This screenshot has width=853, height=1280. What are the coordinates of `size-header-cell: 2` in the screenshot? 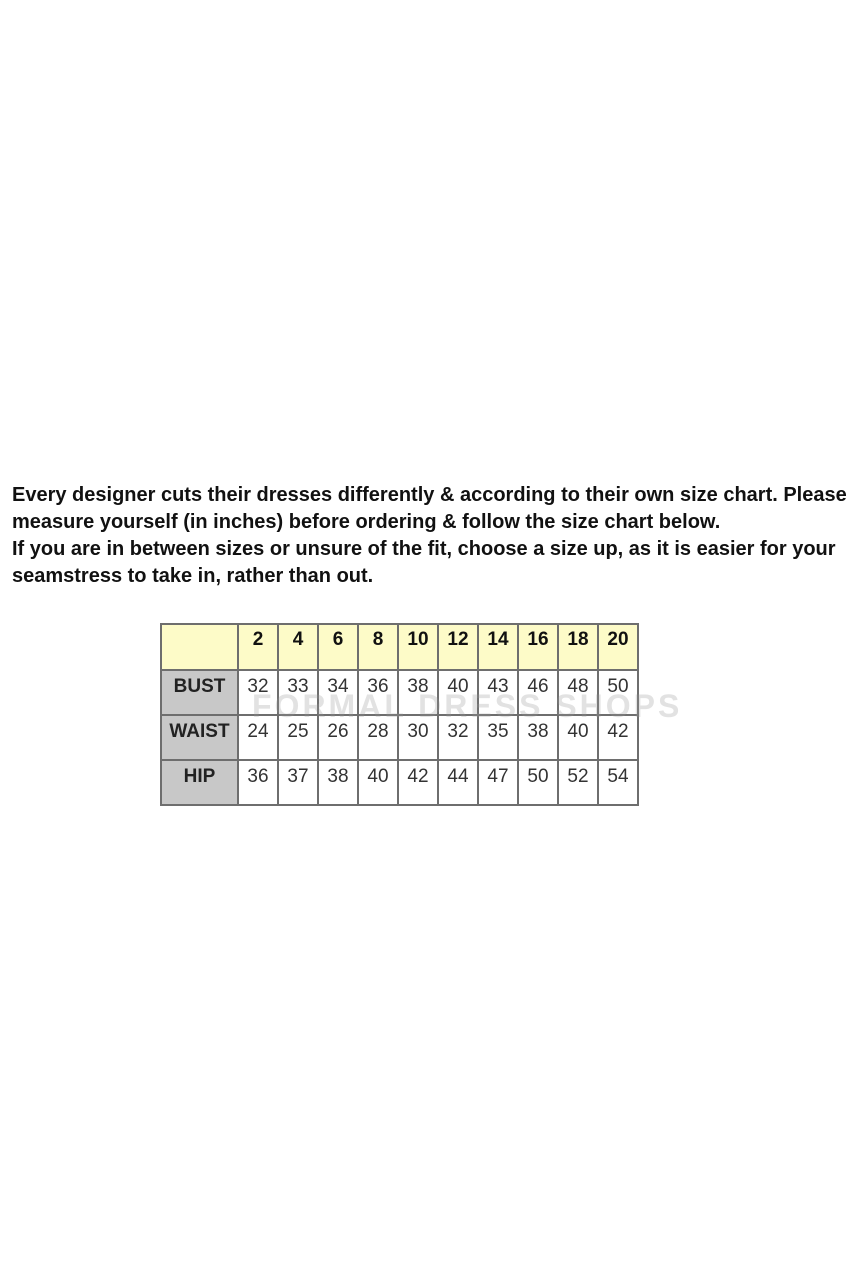 It's located at (258, 647).